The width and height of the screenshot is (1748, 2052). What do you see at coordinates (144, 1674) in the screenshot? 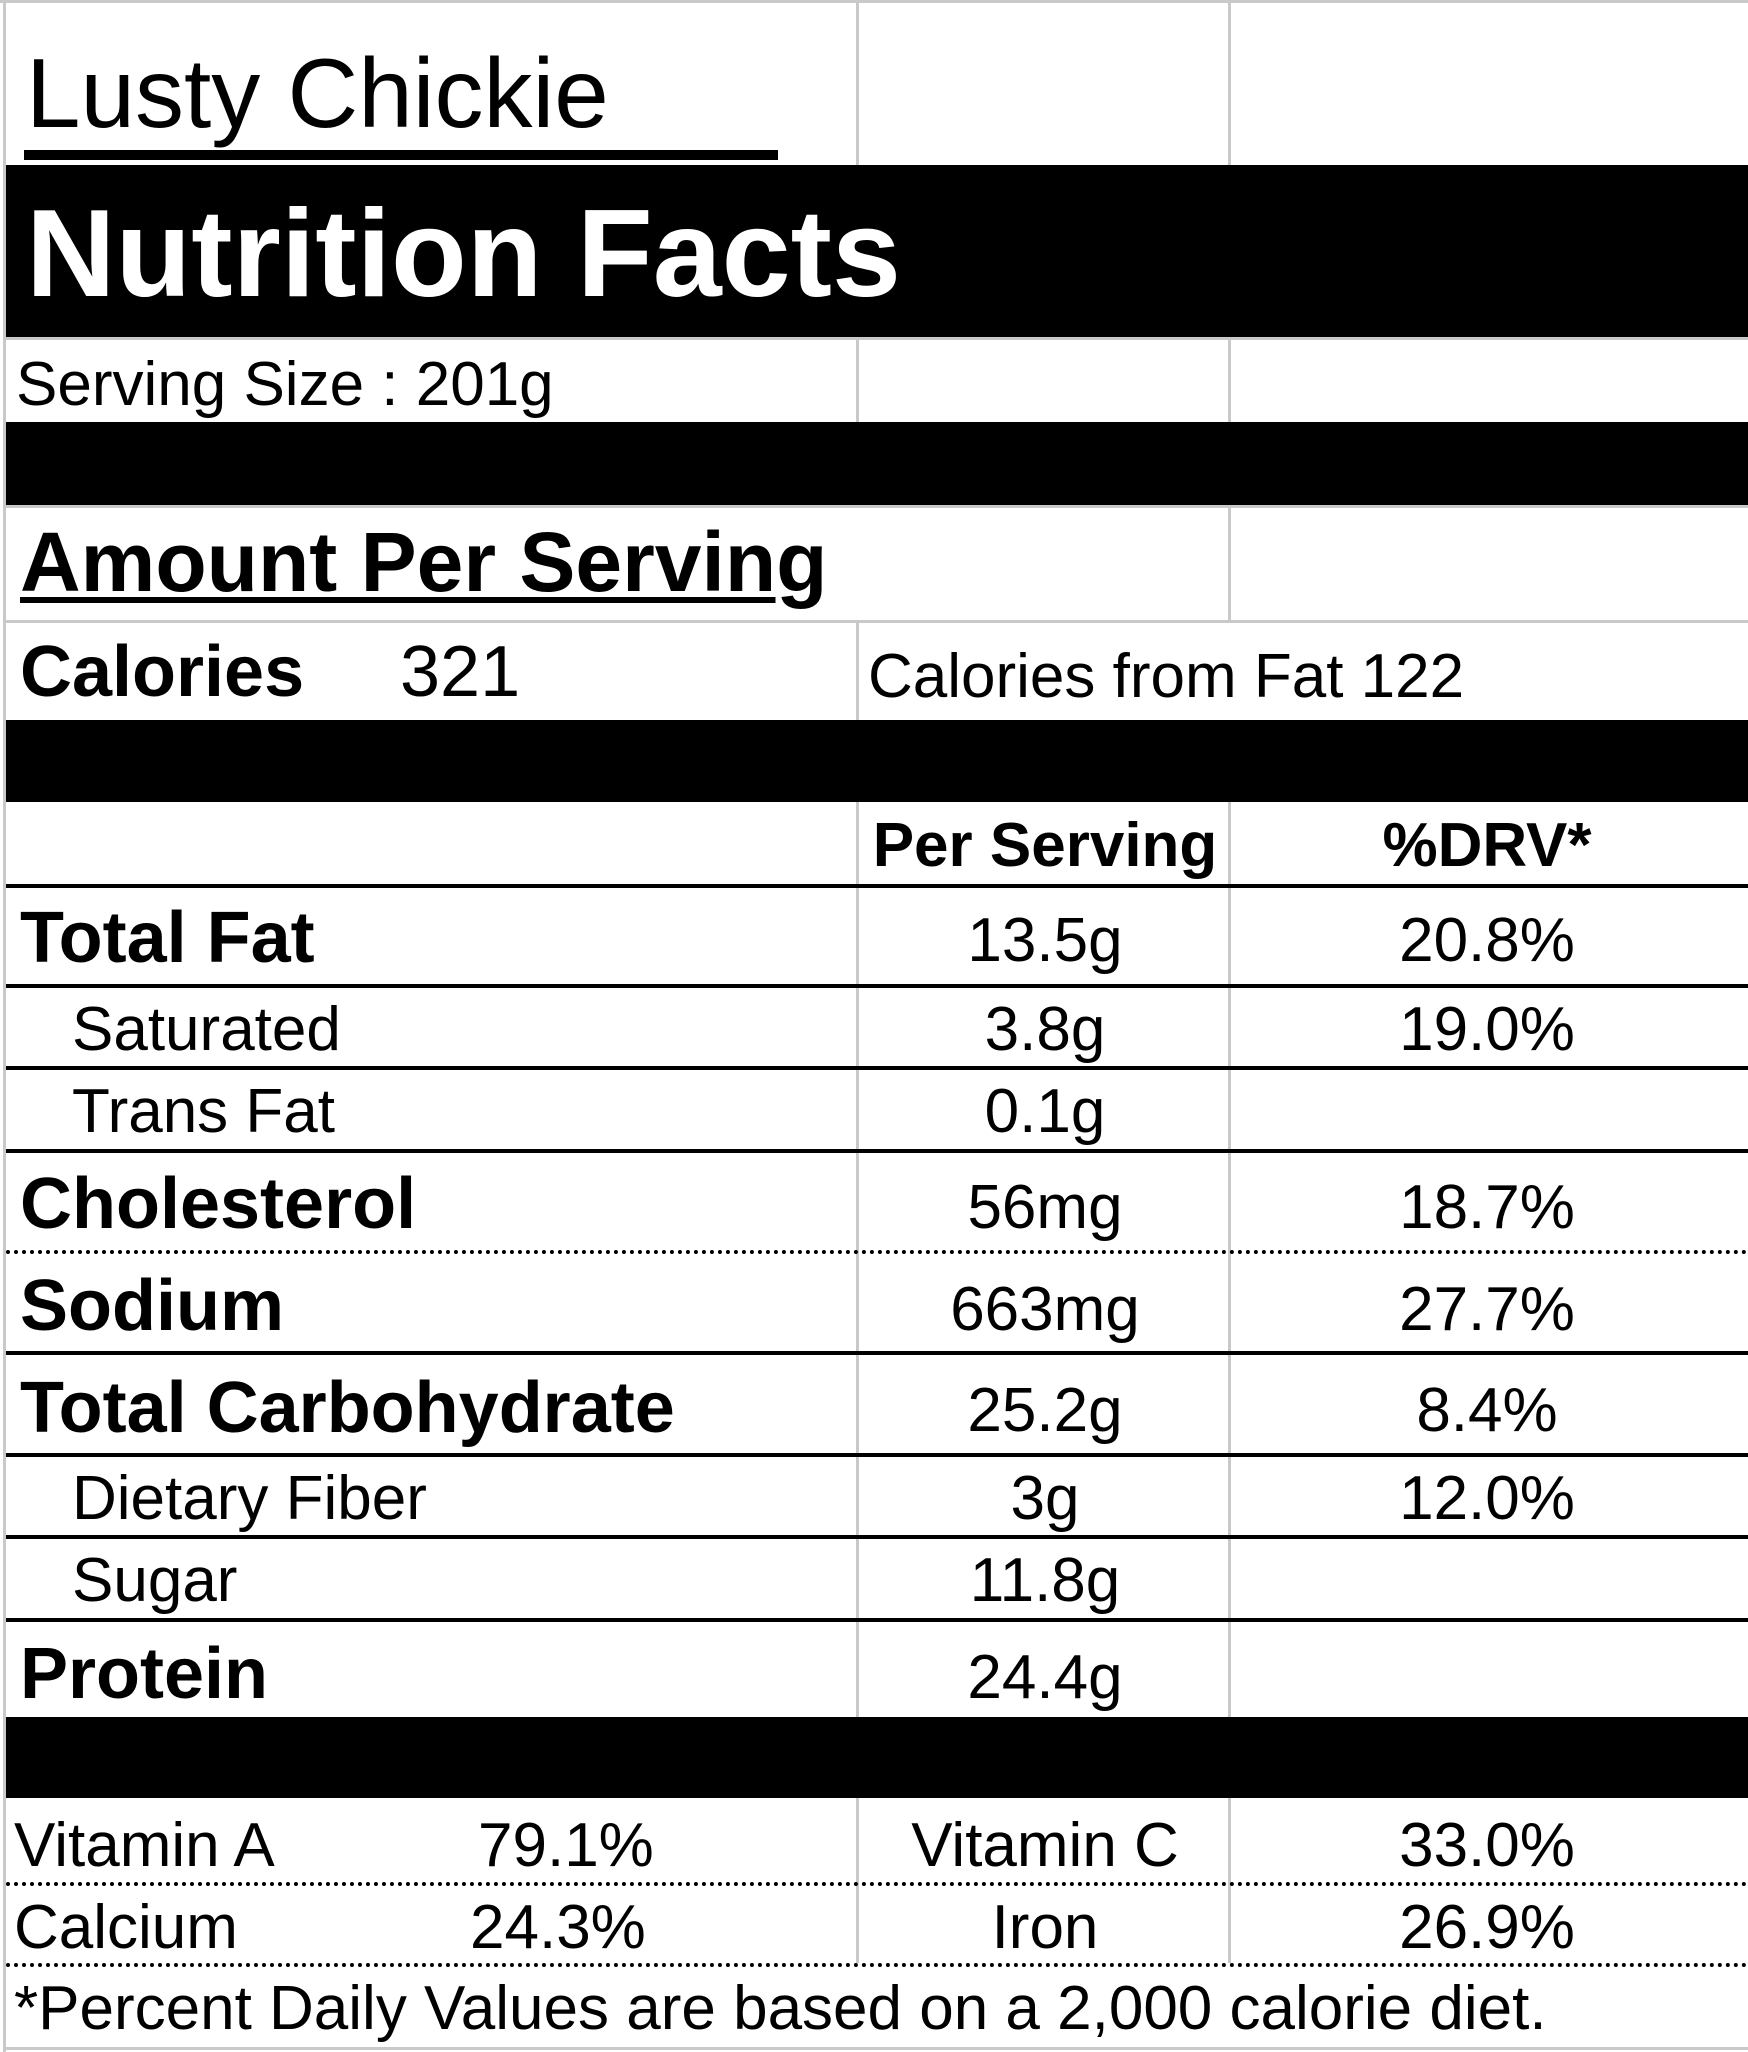
I see `nutrient-name: Protein` at bounding box center [144, 1674].